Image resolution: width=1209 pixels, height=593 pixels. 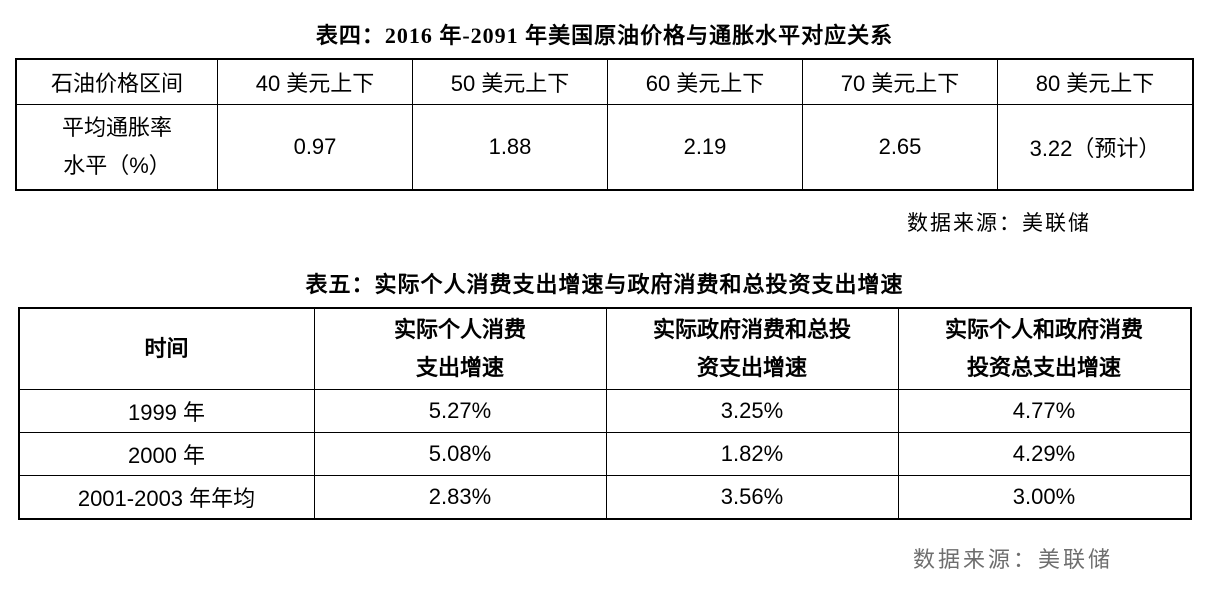 What do you see at coordinates (1044, 348) in the screenshot?
I see `table5-header-cell-total: 实际个人和政府消费 投资总支出增速` at bounding box center [1044, 348].